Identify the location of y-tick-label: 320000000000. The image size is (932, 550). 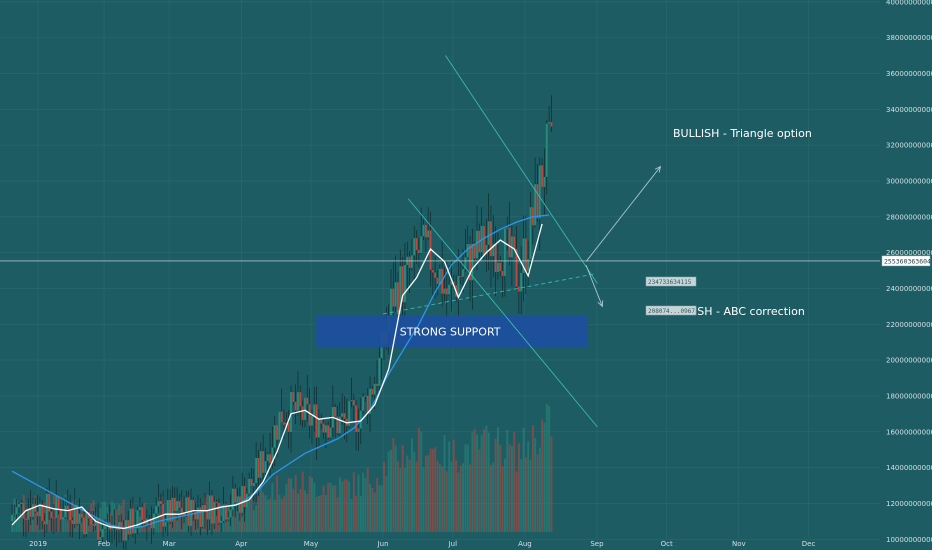
(909, 146).